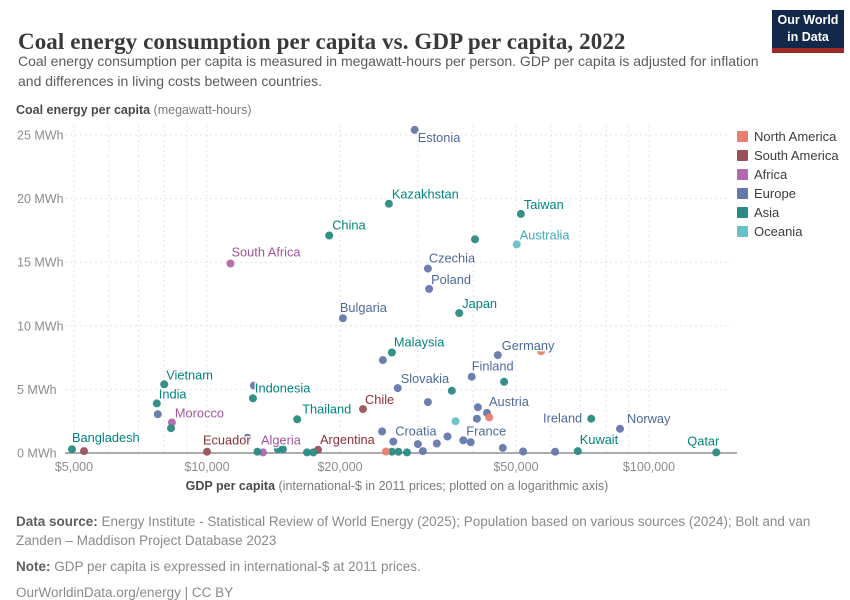  Describe the element at coordinates (577, 451) in the screenshot. I see `data-point-kuwait` at that location.